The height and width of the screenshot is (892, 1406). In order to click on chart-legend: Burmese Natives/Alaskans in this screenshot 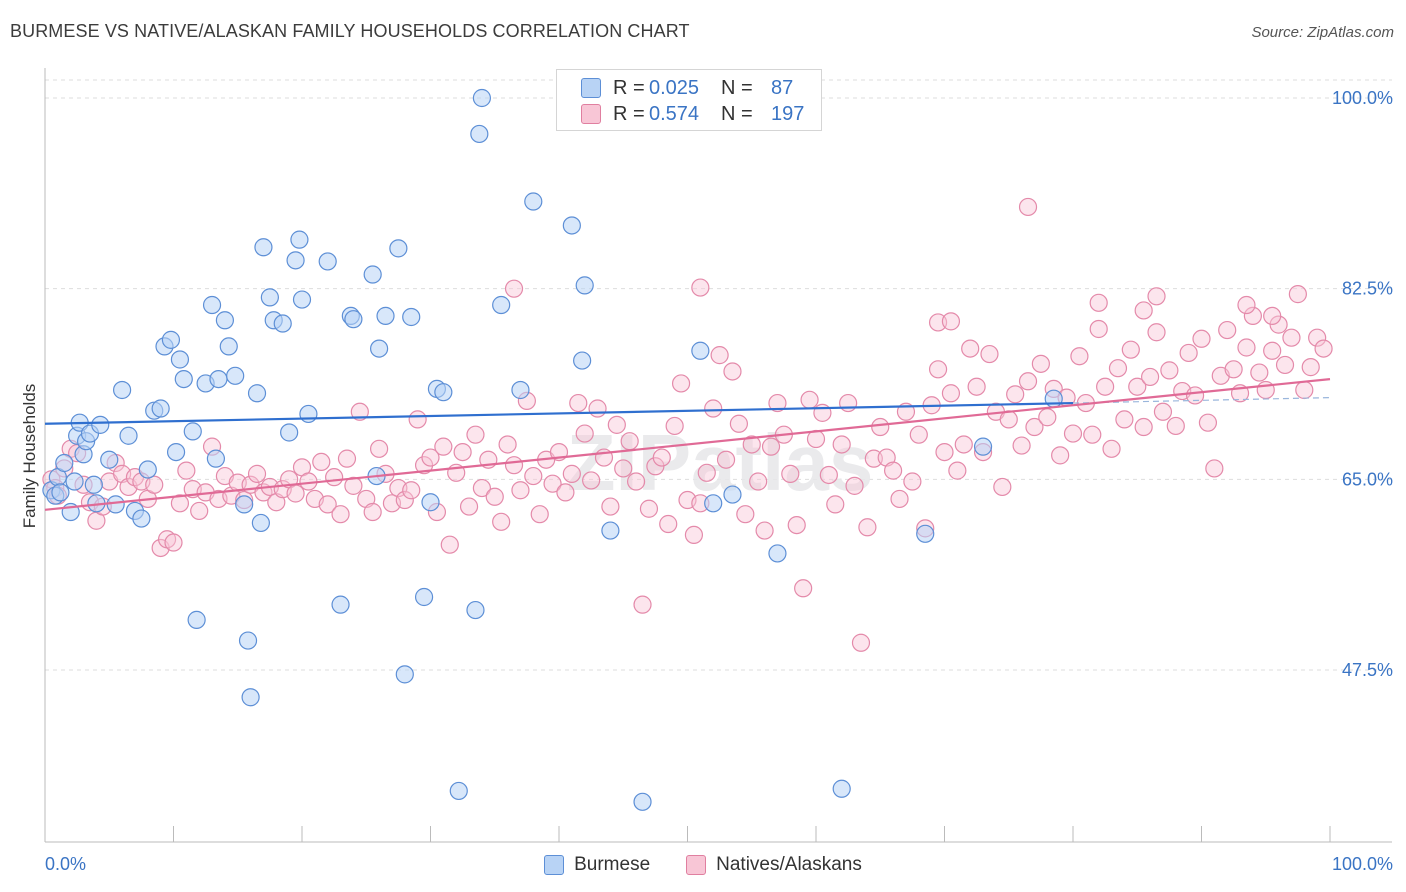, I will do `click(703, 865)`.